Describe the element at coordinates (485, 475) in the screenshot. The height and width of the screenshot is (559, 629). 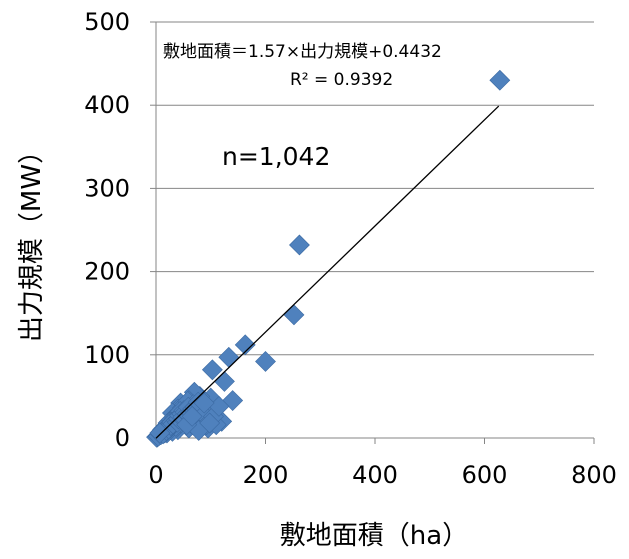
I see `x-tick-label: 600` at that location.